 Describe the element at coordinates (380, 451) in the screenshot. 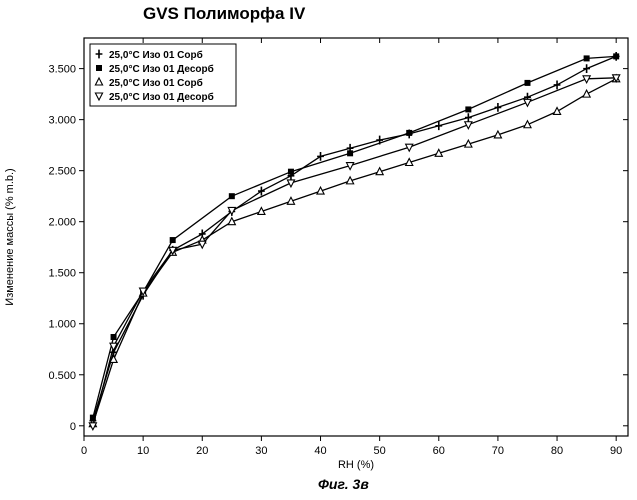

I see `x-tick-label: 50` at that location.